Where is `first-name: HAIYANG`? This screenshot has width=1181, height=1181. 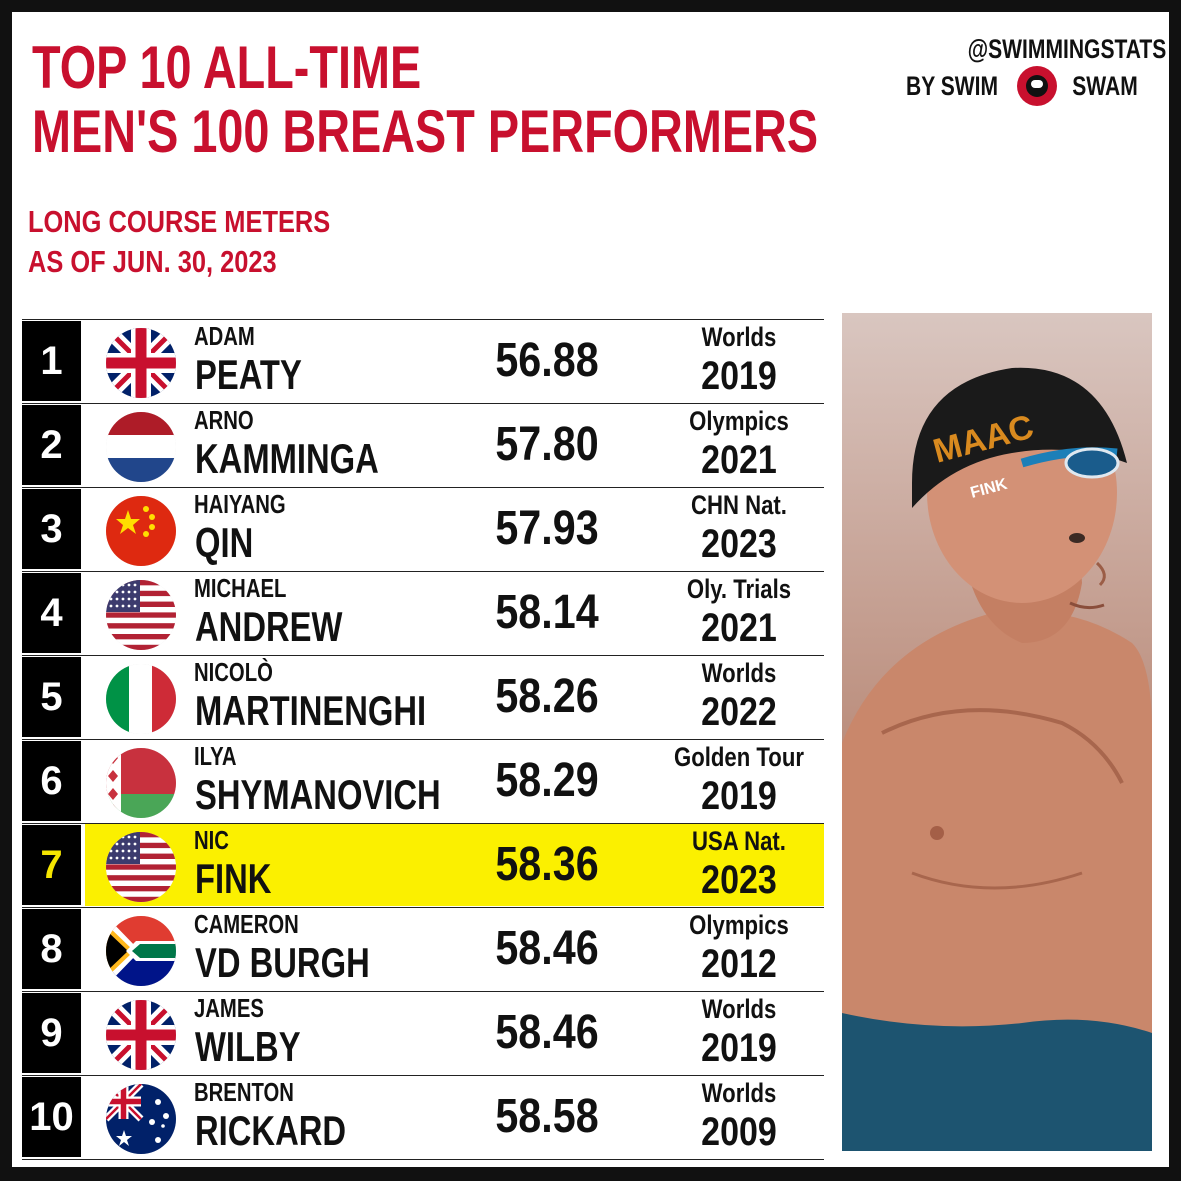
first-name: HAIYANG is located at coordinates (240, 504).